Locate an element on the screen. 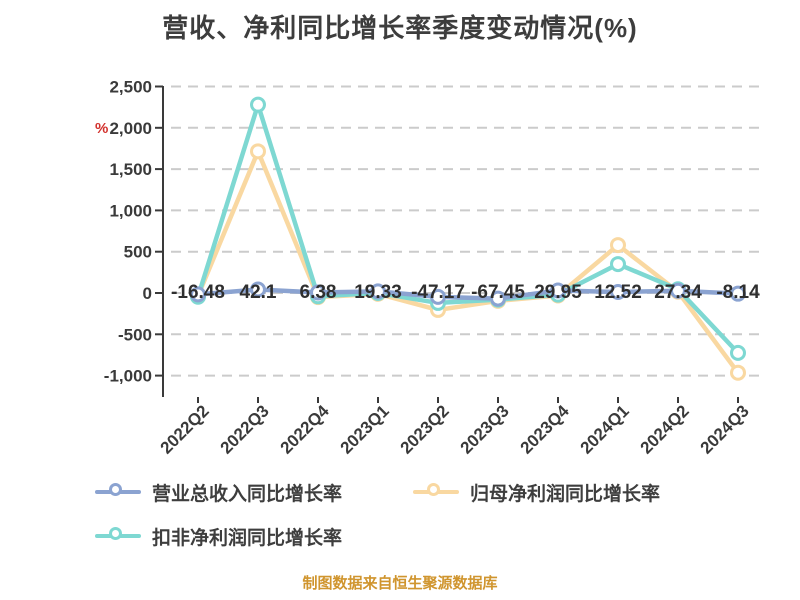 The width and height of the screenshot is (800, 600). data-label: 19.33 is located at coordinates (378, 292).